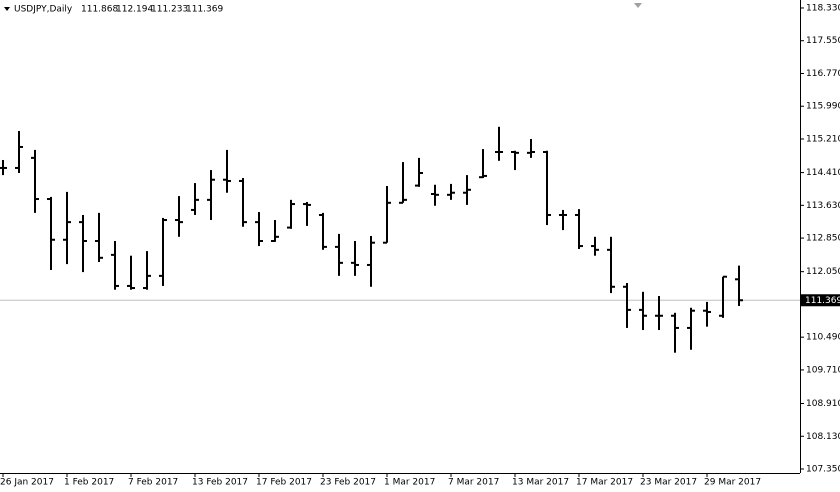 The width and height of the screenshot is (840, 492). I want to click on x-tick-label: 23 Mar 2017, so click(668, 483).